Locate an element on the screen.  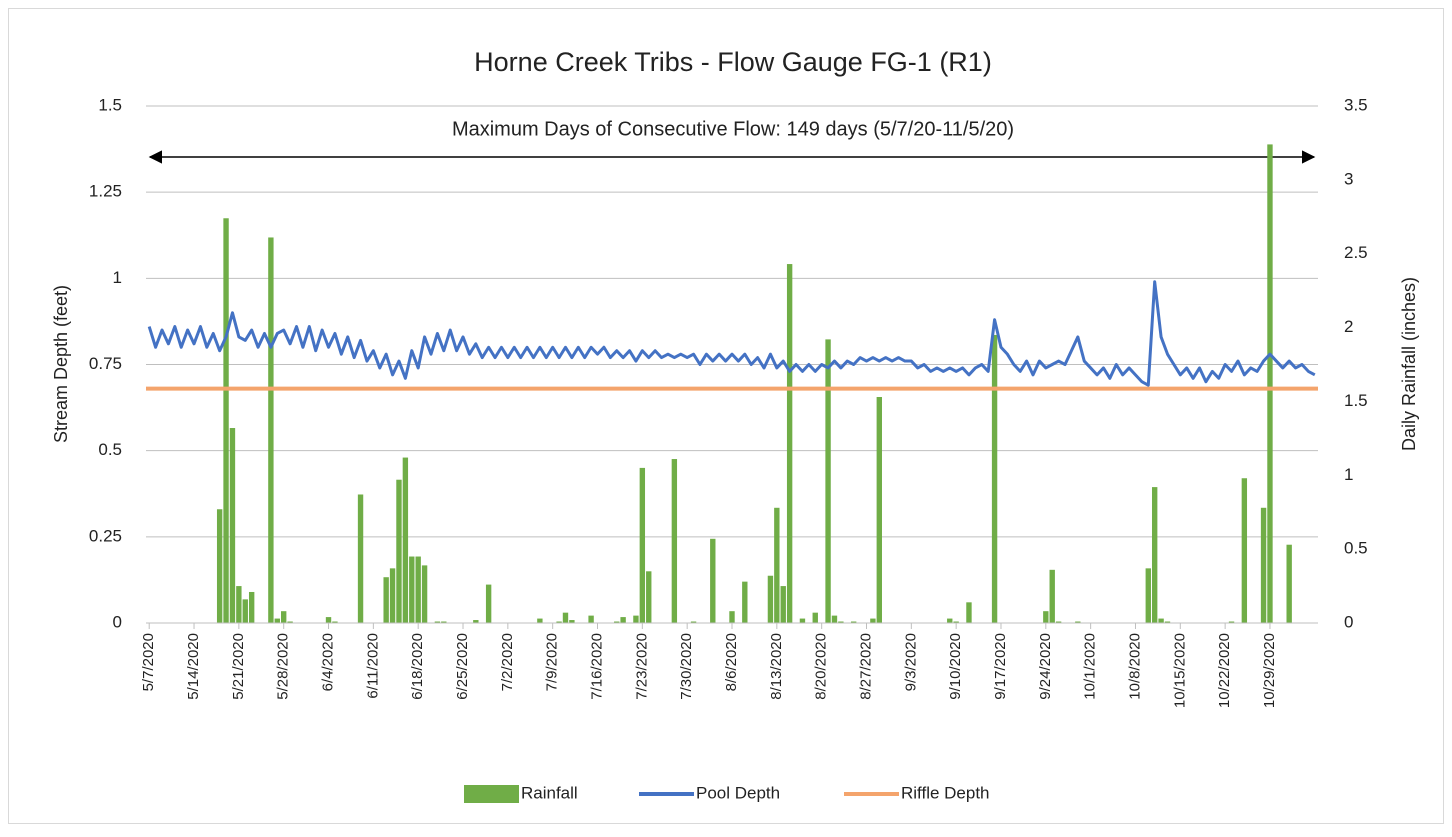
y-tick-label: 1.5 is located at coordinates (110, 104).